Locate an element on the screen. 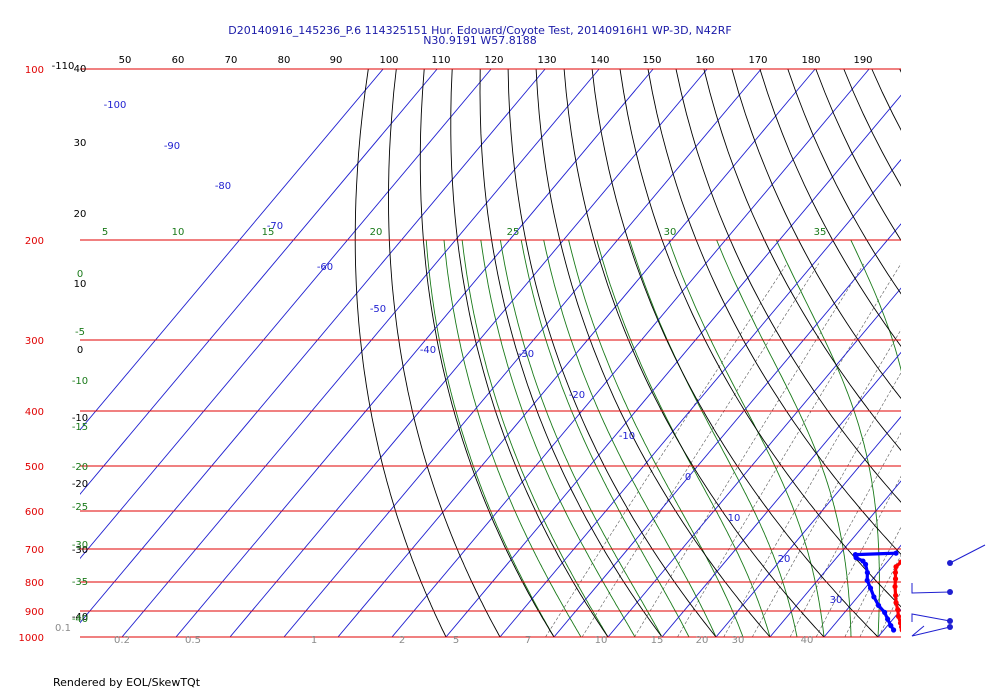  chart-subtitle: N30.9191 W57.8188 is located at coordinates (480, 40).